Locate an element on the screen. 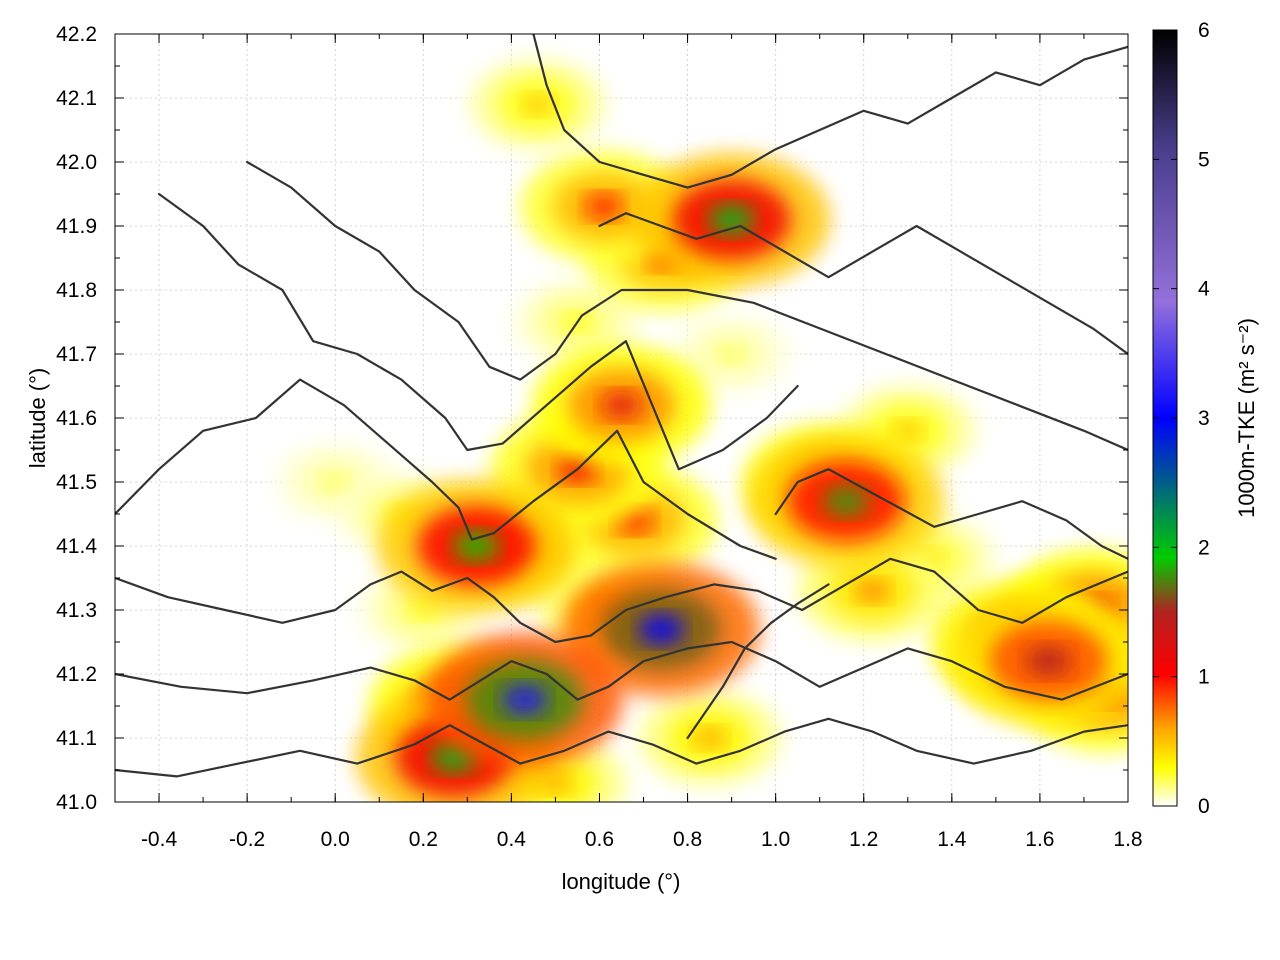 The height and width of the screenshot is (960, 1280). x-tick-label: 1.2 is located at coordinates (863, 839).